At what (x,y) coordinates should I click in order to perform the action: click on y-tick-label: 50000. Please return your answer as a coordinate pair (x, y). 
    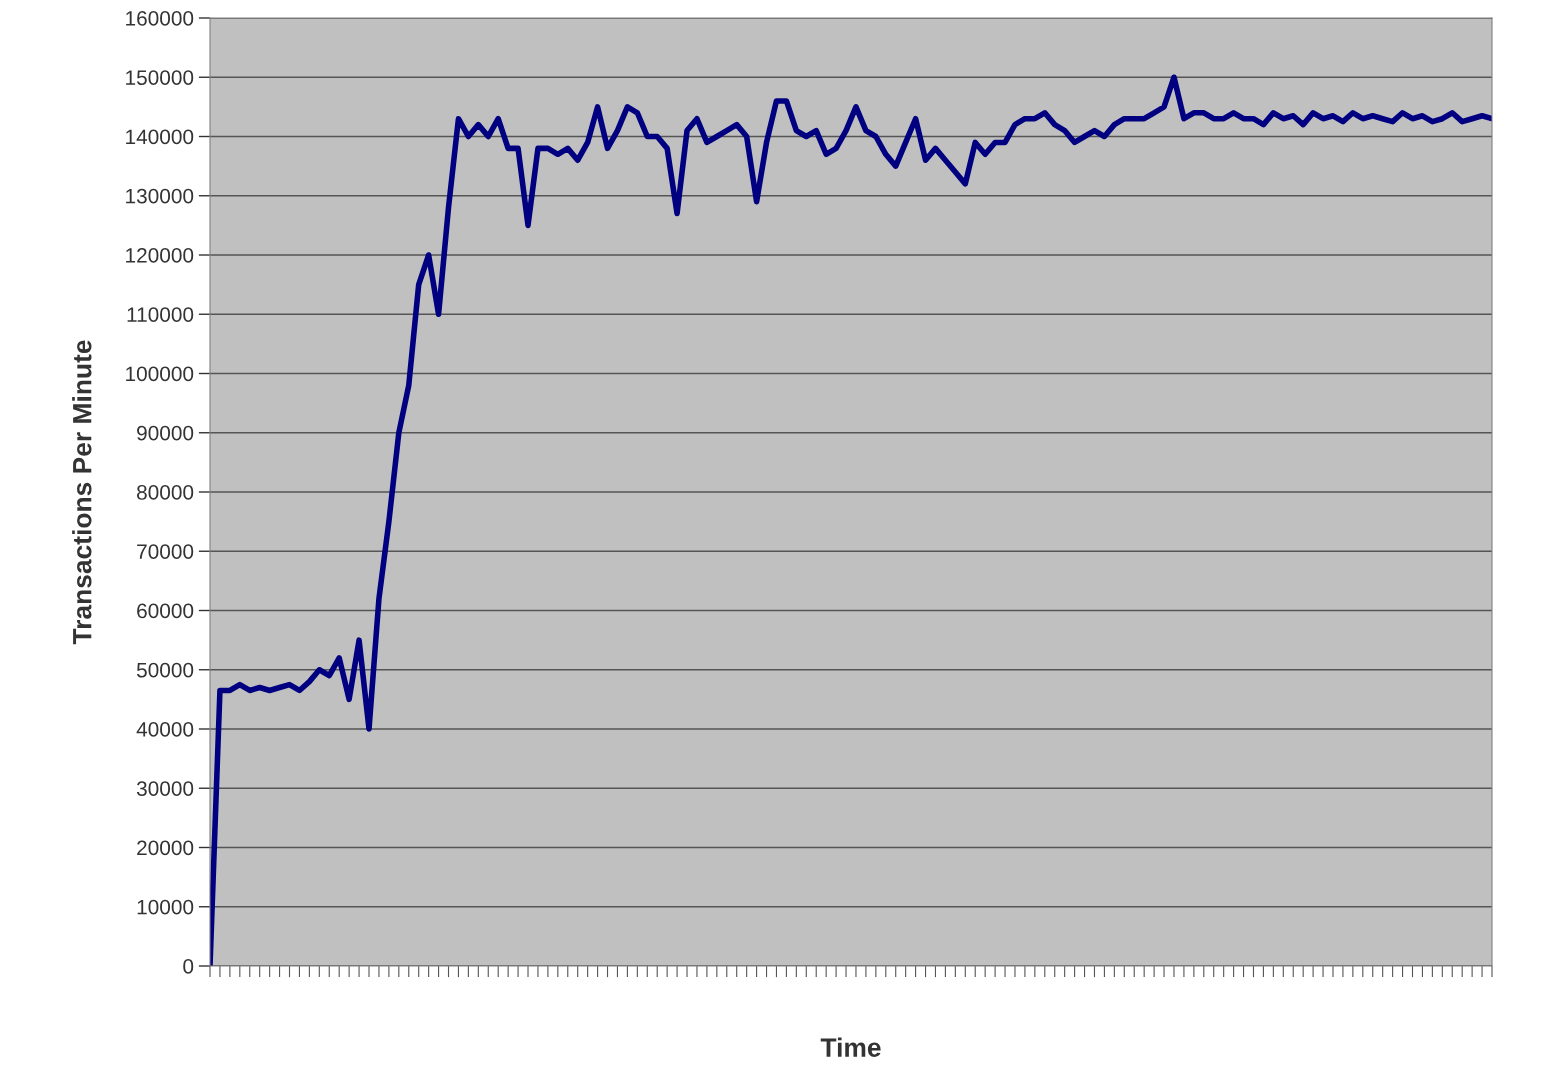
    Looking at the image, I should click on (165, 670).